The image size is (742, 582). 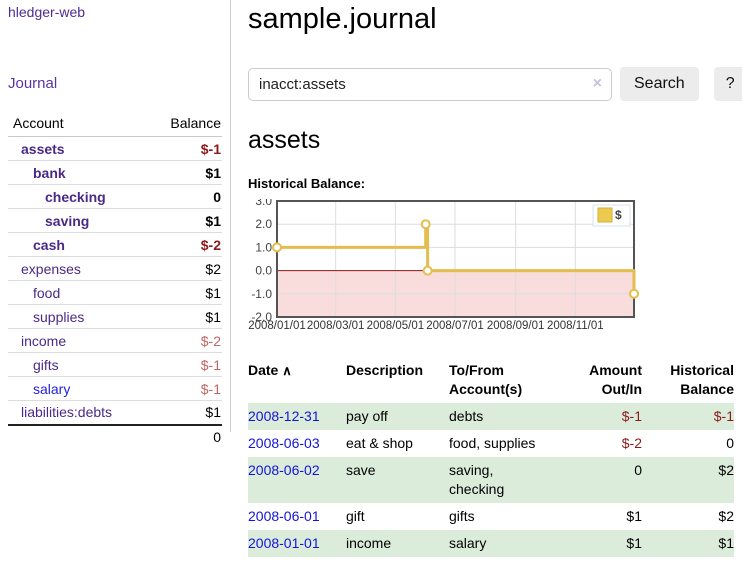 I want to click on help-button: ?, so click(x=727, y=84).